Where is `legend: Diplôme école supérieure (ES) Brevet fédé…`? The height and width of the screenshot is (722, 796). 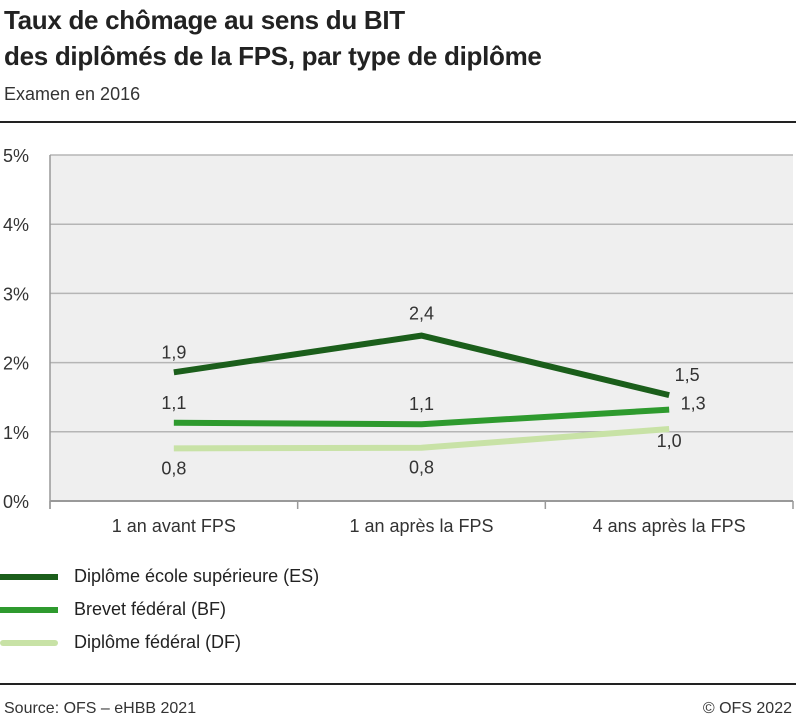 legend: Diplôme école supérieure (ES) Brevet fédé… is located at coordinates (159, 609).